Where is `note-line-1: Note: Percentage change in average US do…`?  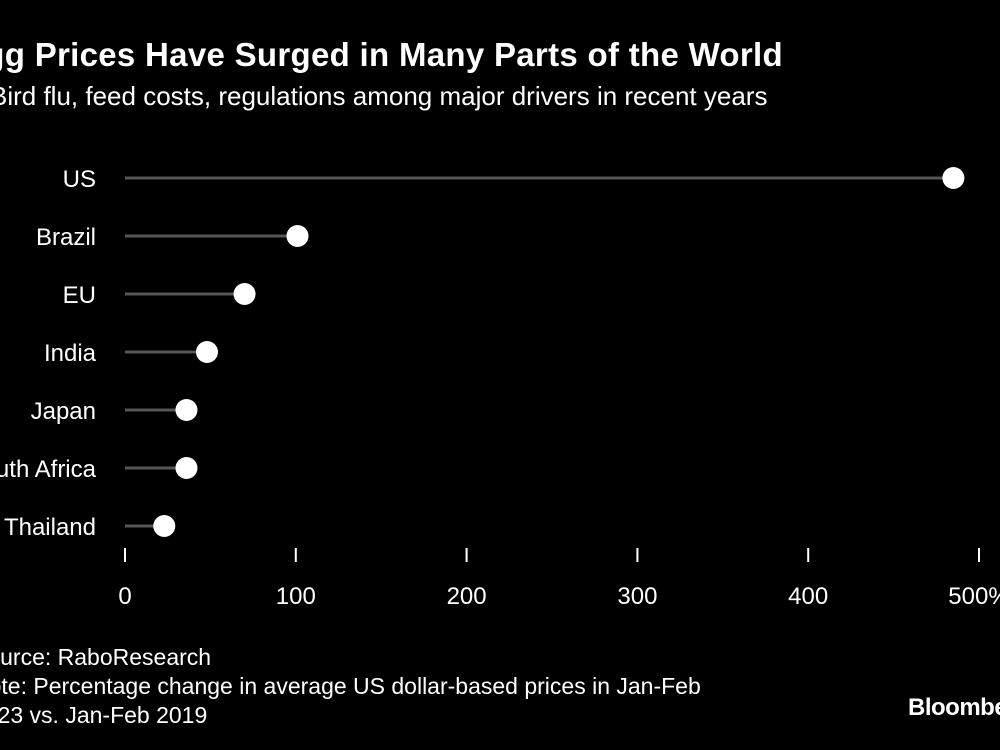
note-line-1: Note: Percentage change in average US do… is located at coordinates (350, 686).